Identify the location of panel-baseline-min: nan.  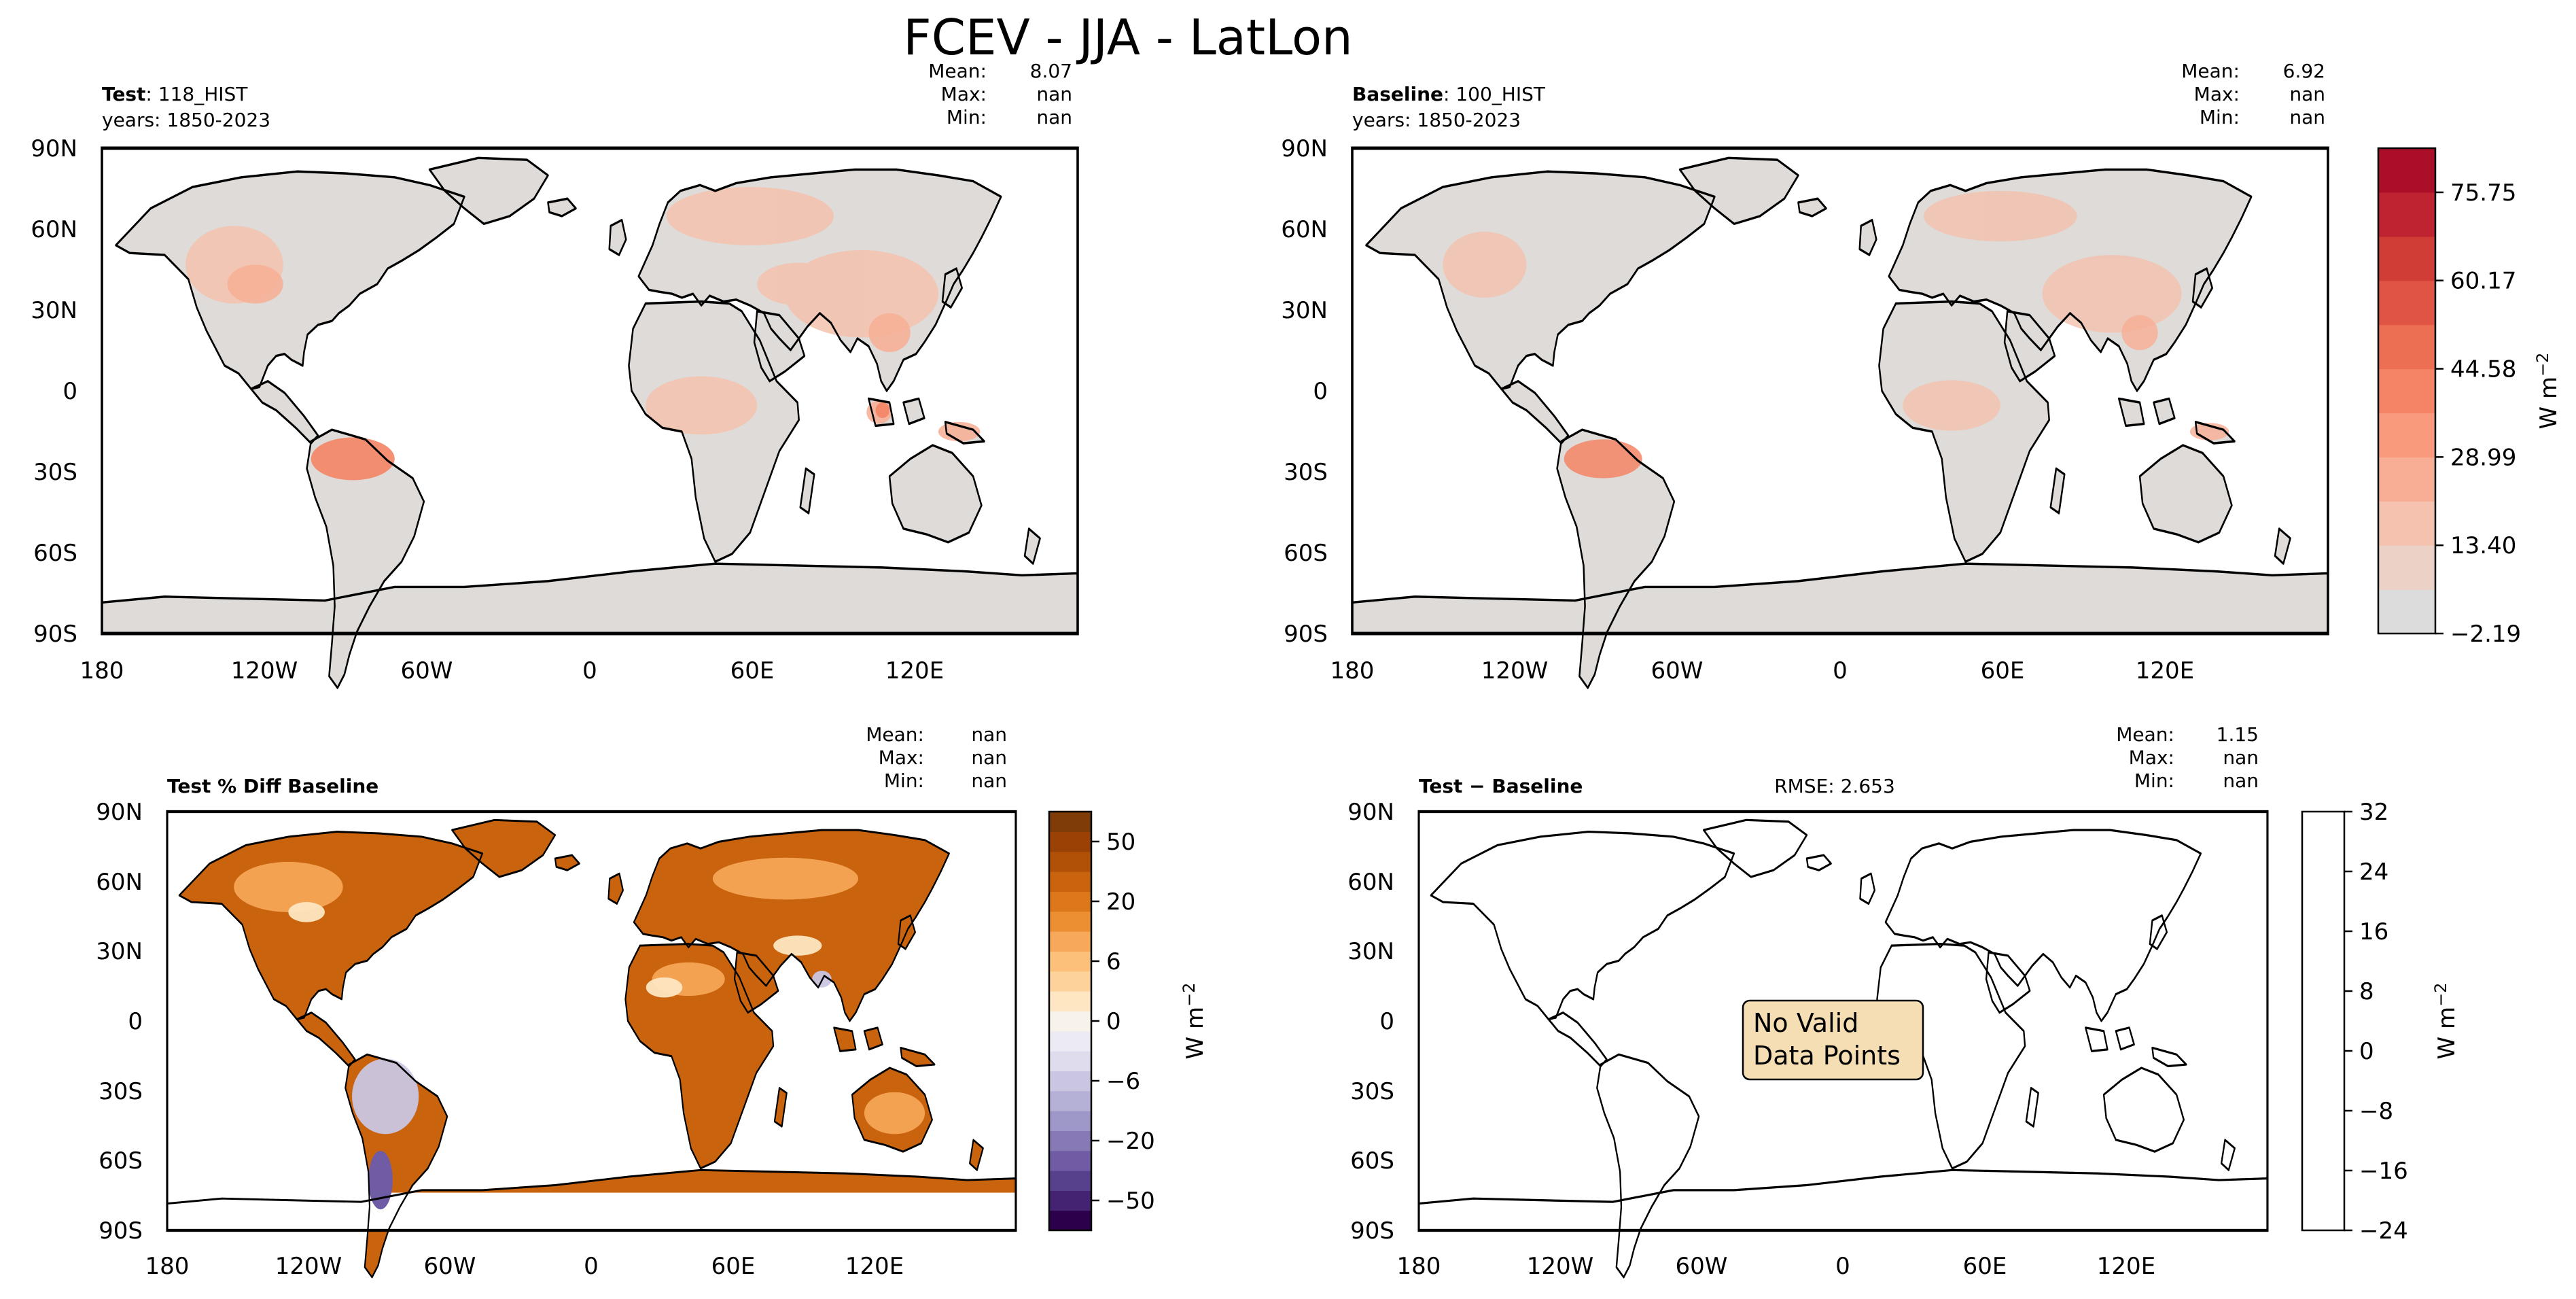
(2307, 117).